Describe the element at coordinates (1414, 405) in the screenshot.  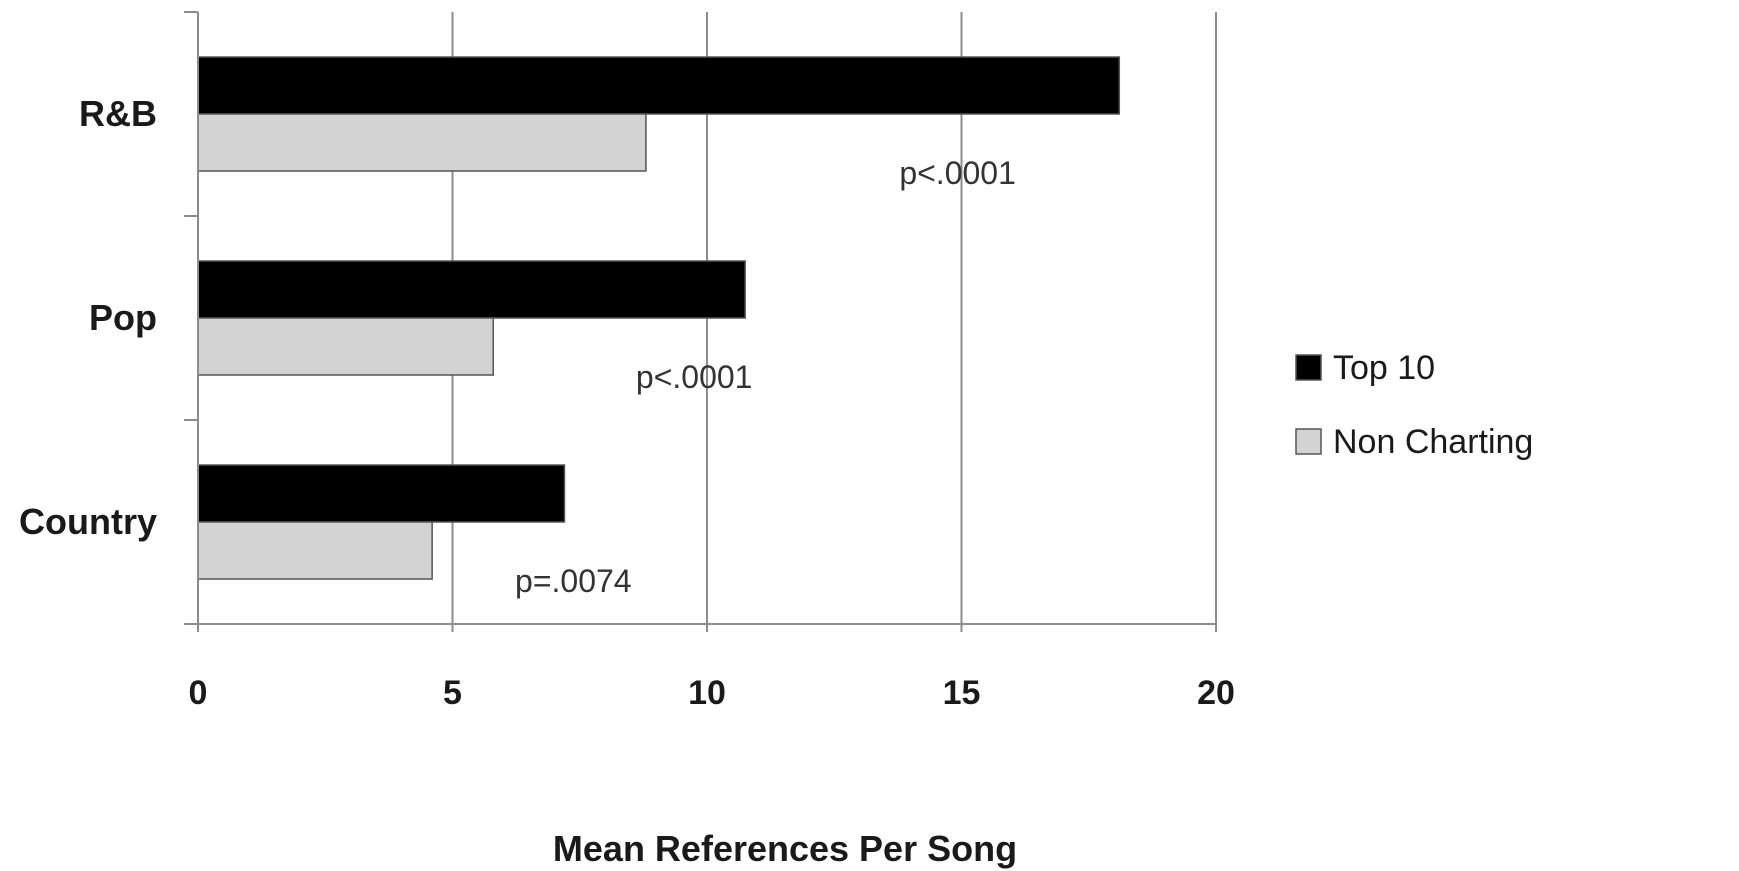
I see `legend: Top 10 Non Charting` at that location.